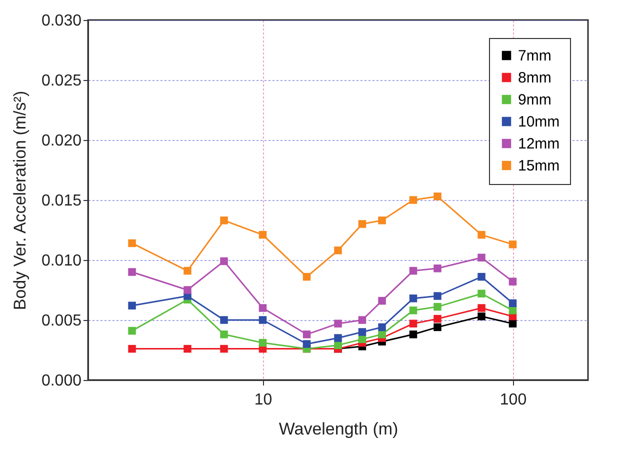  Describe the element at coordinates (20, 200) in the screenshot. I see `y-axis-title: Body Ver. Acceleration (m/s²)` at that location.